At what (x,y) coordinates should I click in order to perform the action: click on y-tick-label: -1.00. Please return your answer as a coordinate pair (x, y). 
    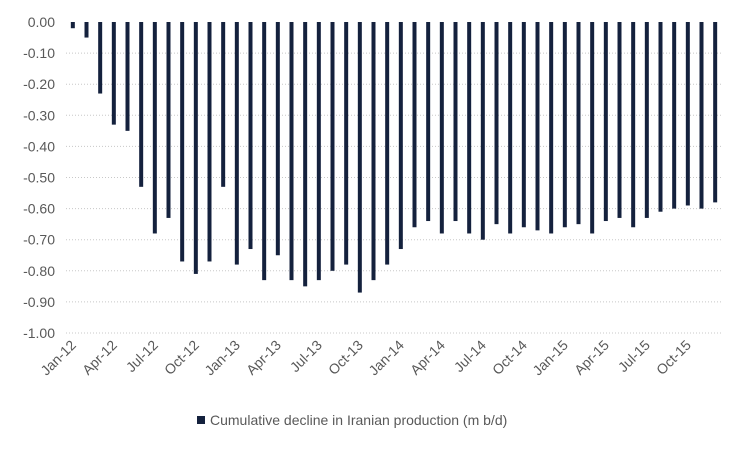
    Looking at the image, I should click on (39, 333).